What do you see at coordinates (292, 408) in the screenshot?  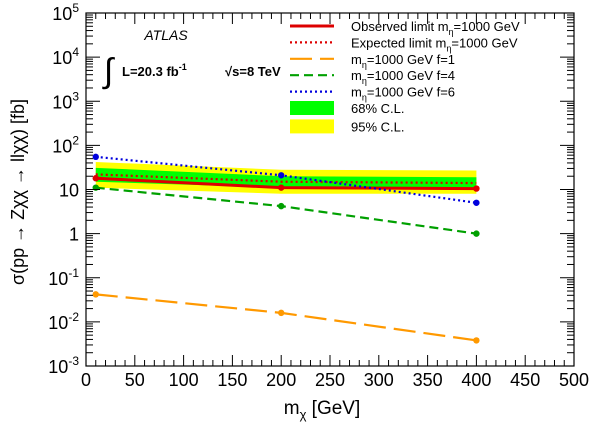 I see `x-axis-label-main: m` at bounding box center [292, 408].